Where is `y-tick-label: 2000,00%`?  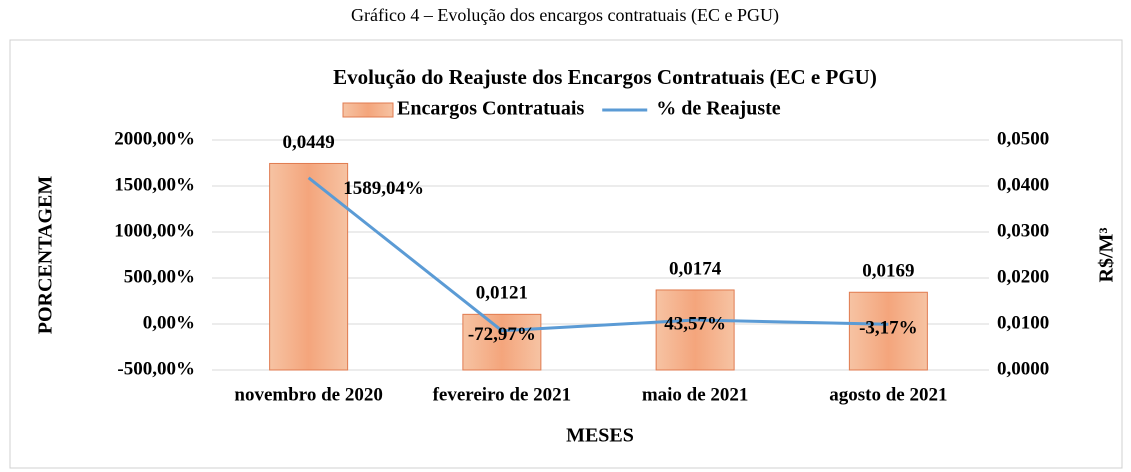
y-tick-label: 2000,00% is located at coordinates (154, 138).